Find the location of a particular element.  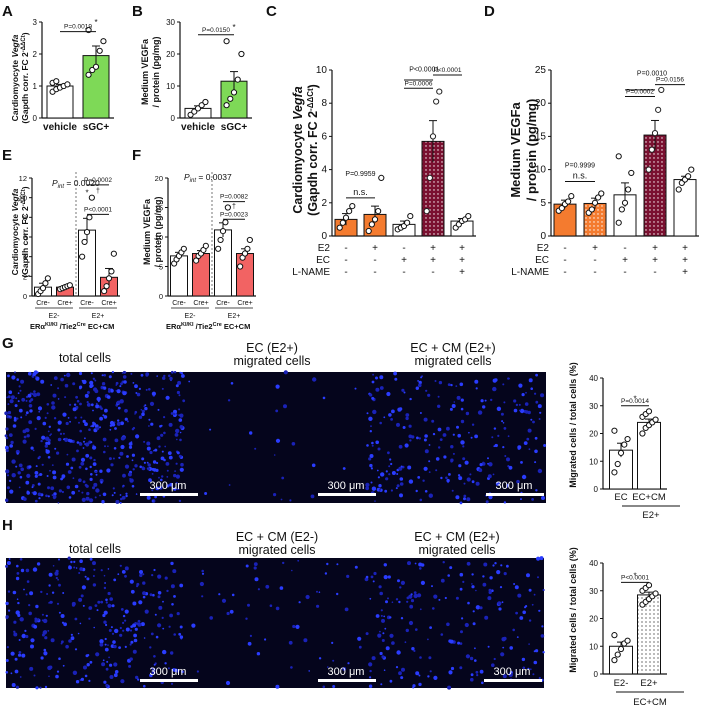

g-micro-2-subtitle: migrated cells is located at coordinates (271, 361).